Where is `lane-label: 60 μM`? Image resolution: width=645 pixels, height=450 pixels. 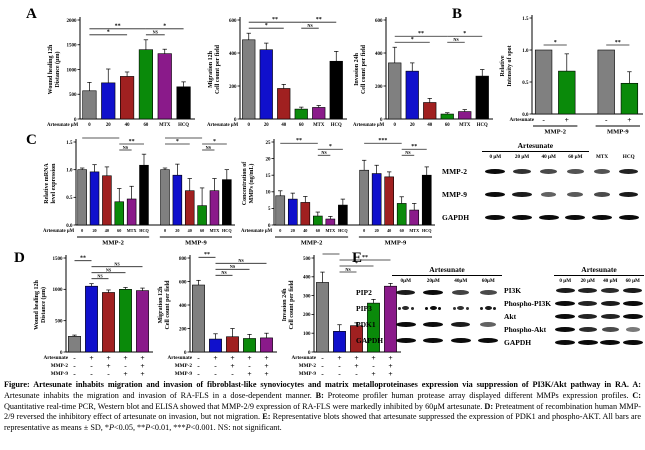
lane-label: 60 μM is located at coordinates (632, 281).